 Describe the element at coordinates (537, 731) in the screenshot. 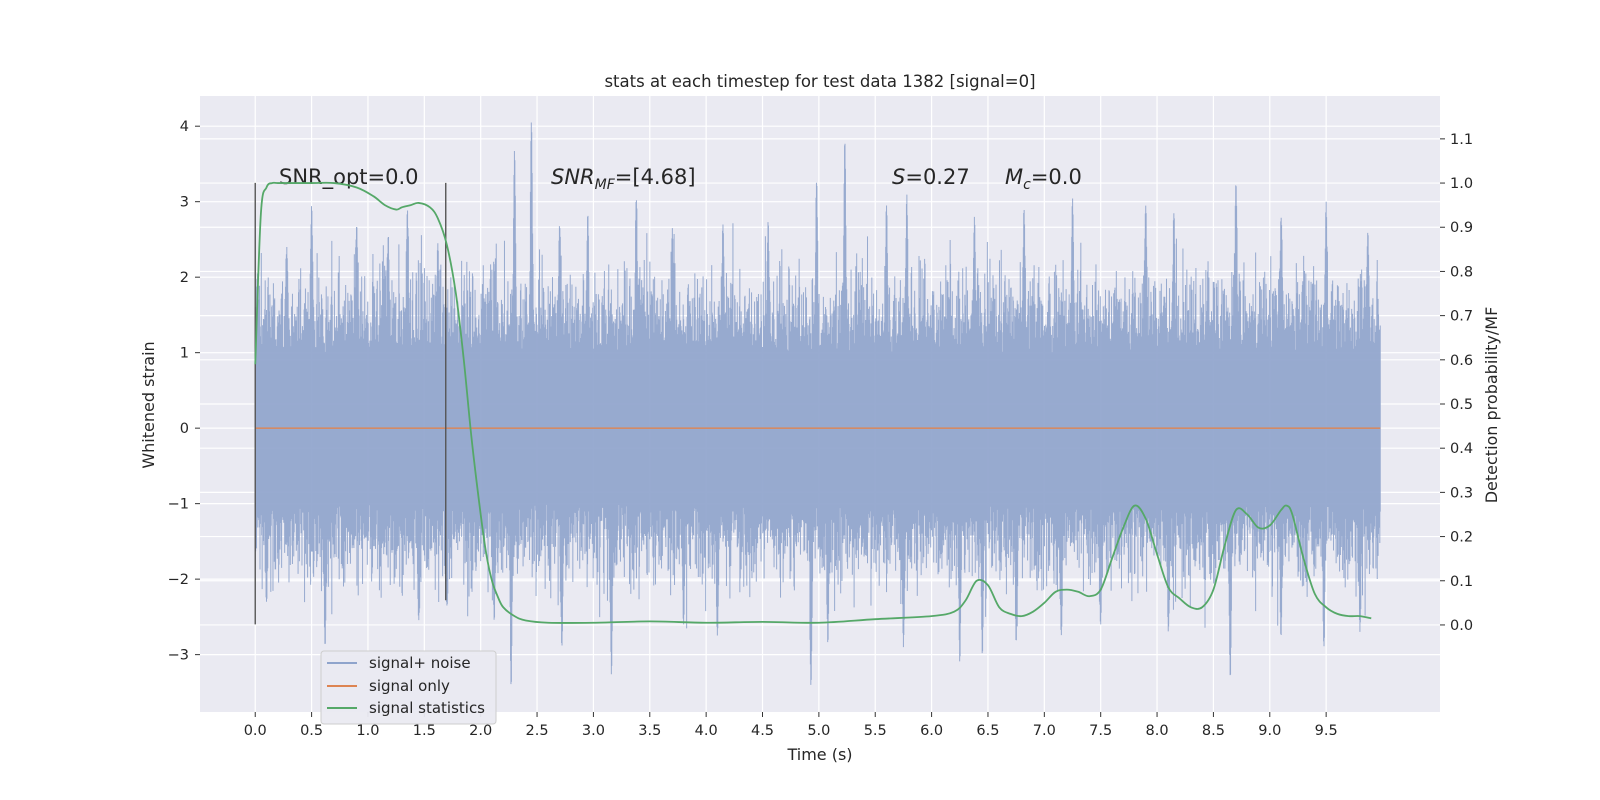

I see `x-tick-label: 2.5` at that location.